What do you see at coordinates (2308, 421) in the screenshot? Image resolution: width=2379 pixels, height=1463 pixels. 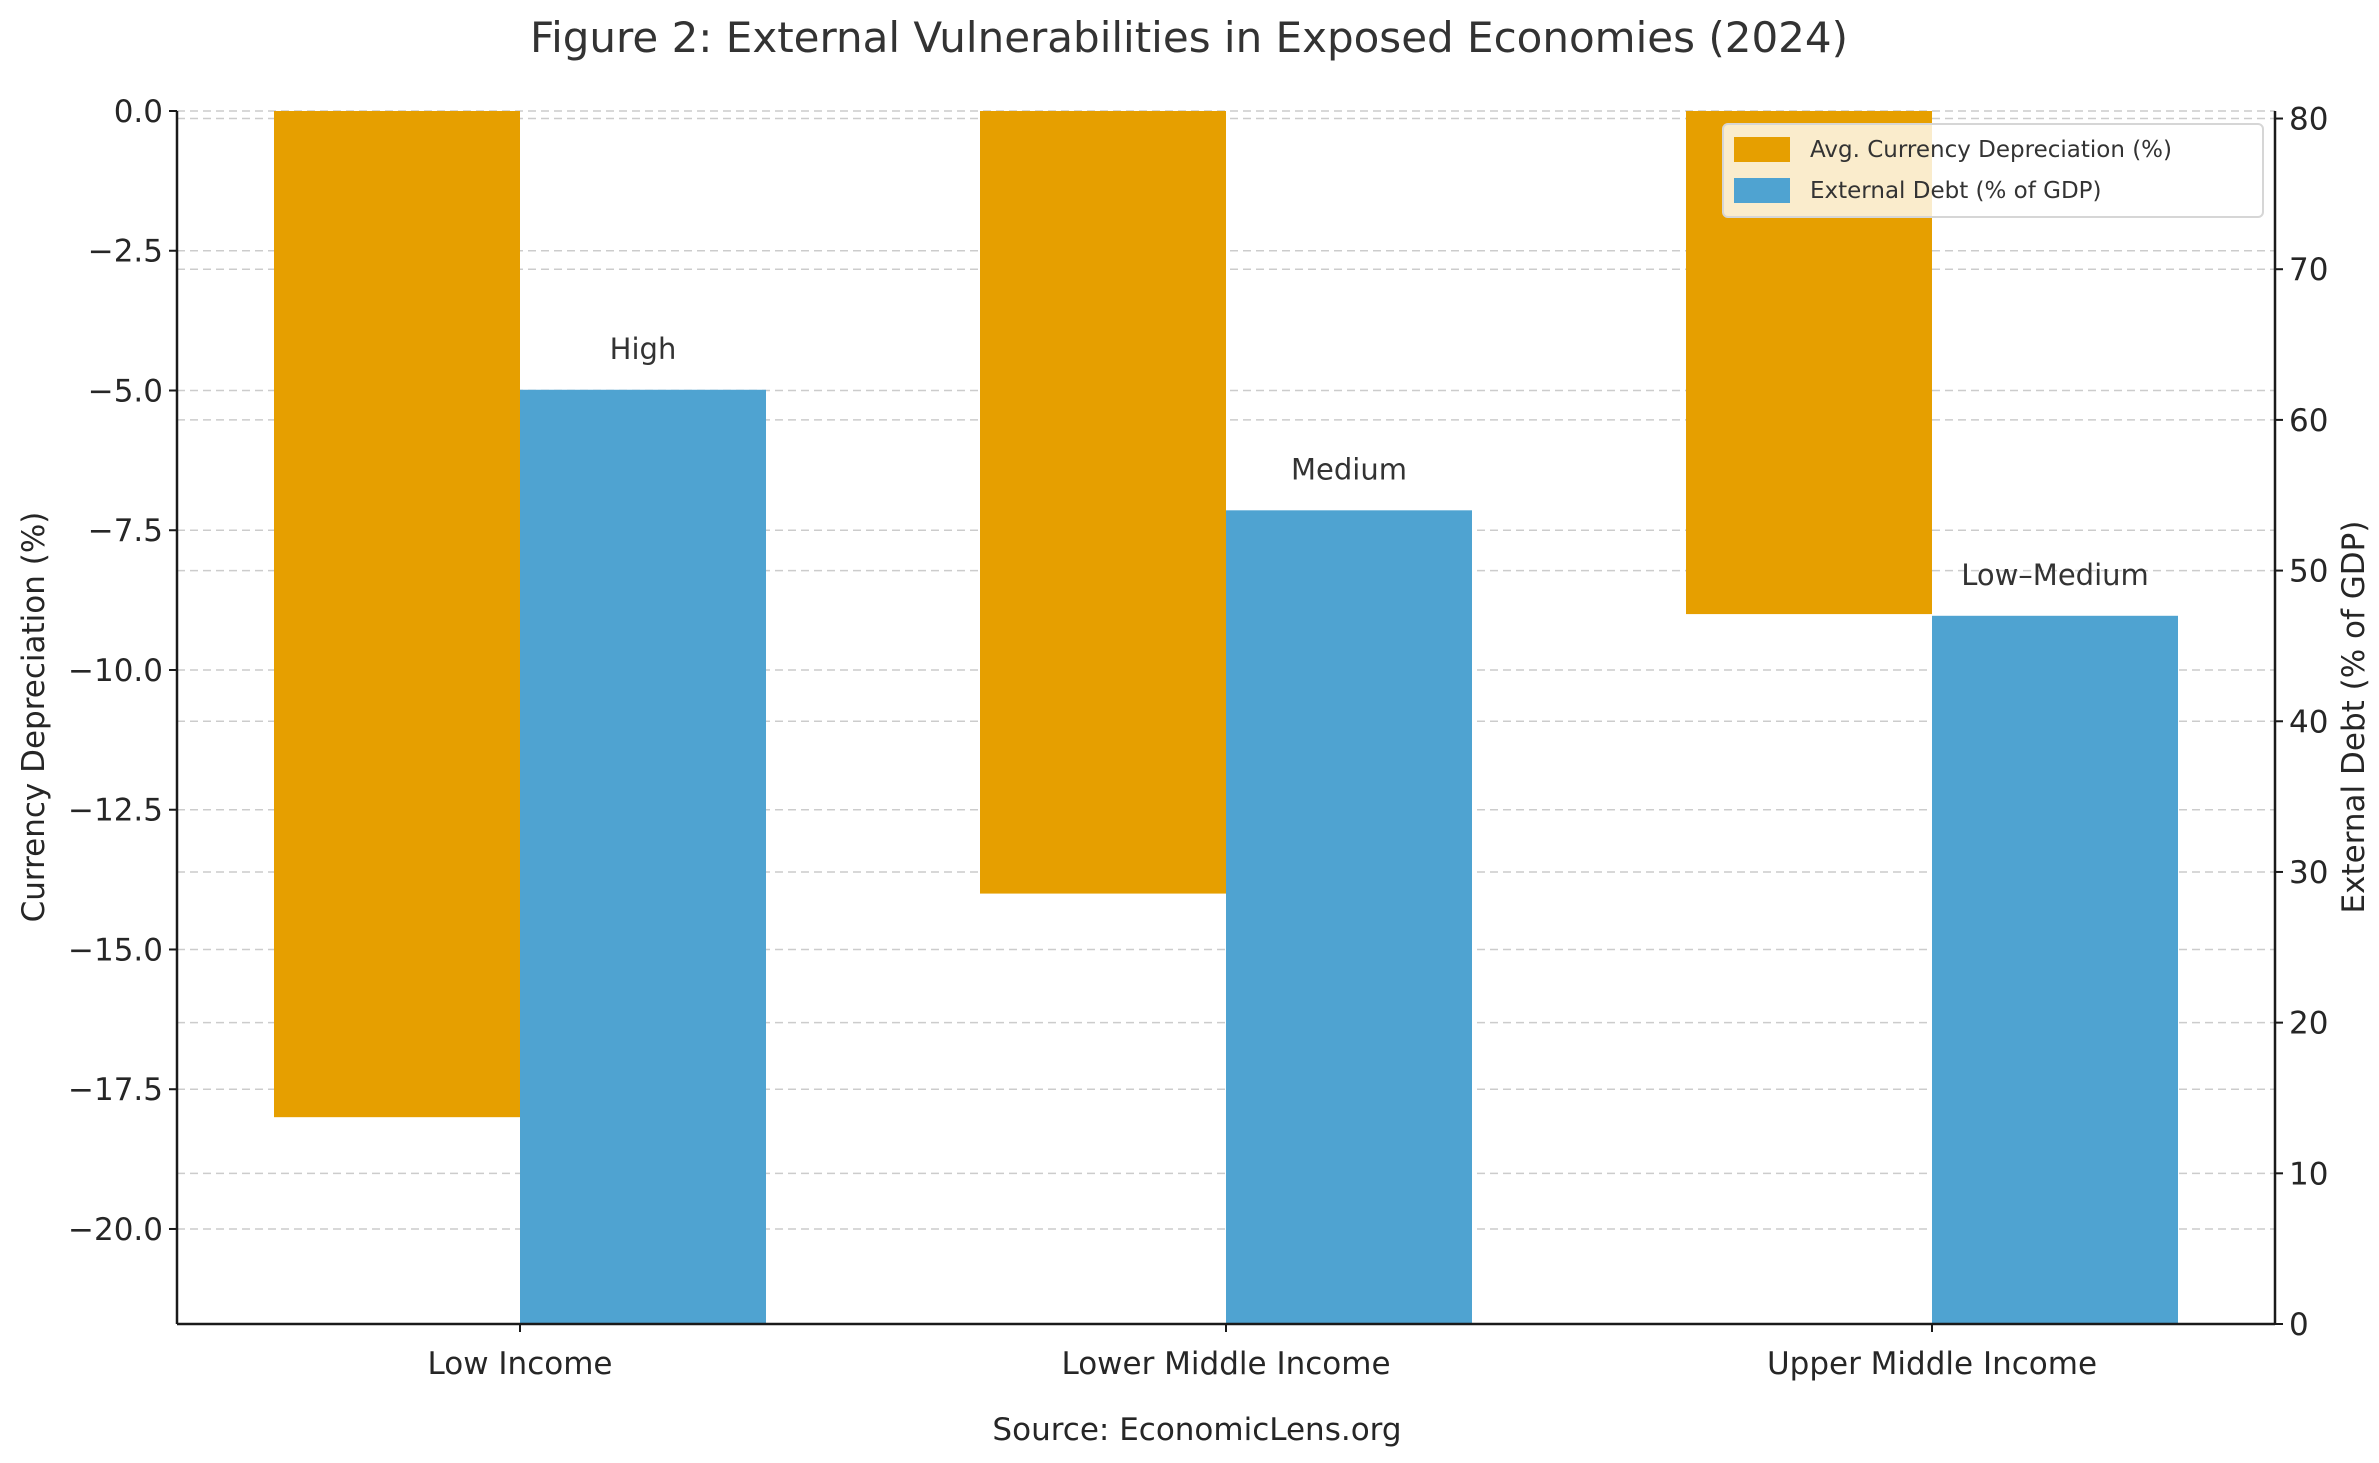 I see `y-right-tick-label: 60` at bounding box center [2308, 421].